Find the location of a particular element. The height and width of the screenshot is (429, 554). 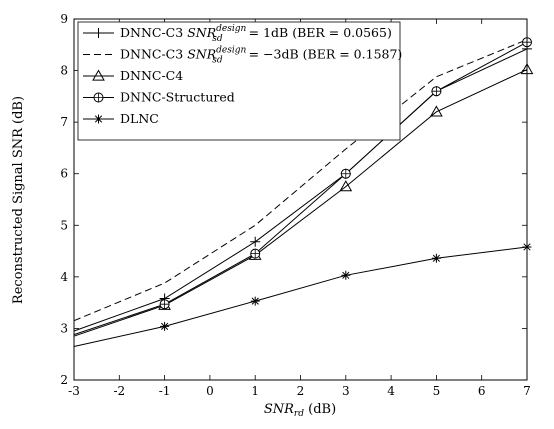

x-tick-label: -3 is located at coordinates (74, 391).